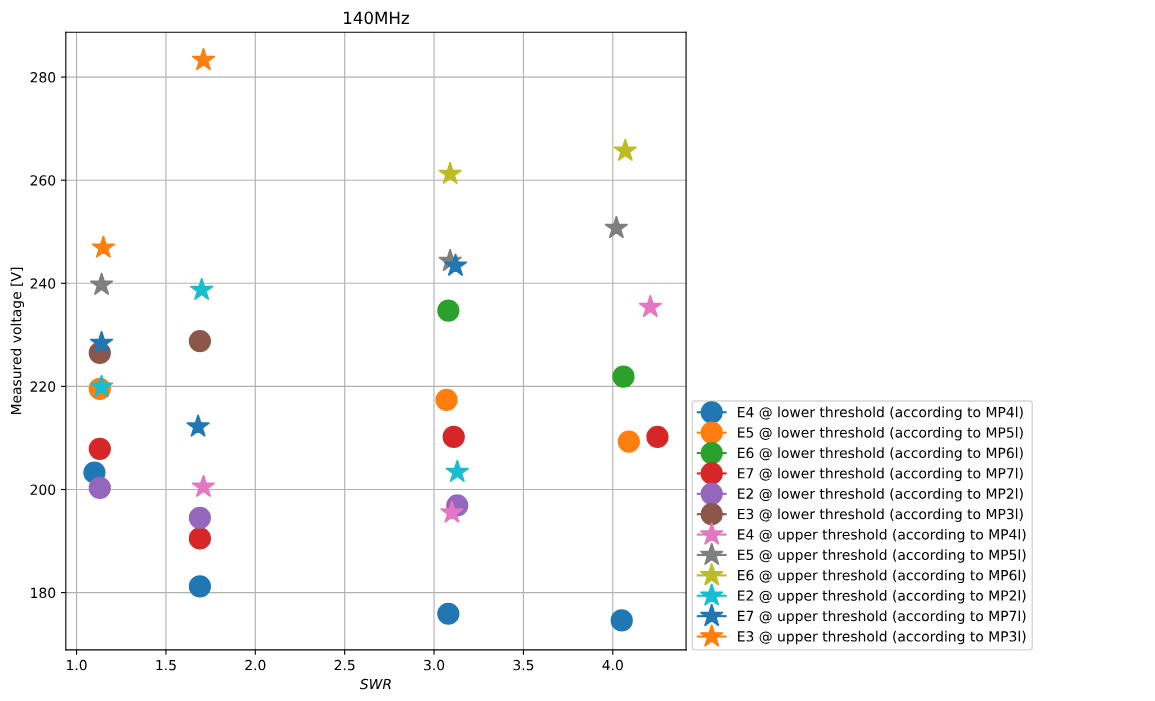 Image resolution: width=1155 pixels, height=701 pixels. I want to click on legend-label: E6 @ upper threshold (according to MP6l), so click(882, 576).